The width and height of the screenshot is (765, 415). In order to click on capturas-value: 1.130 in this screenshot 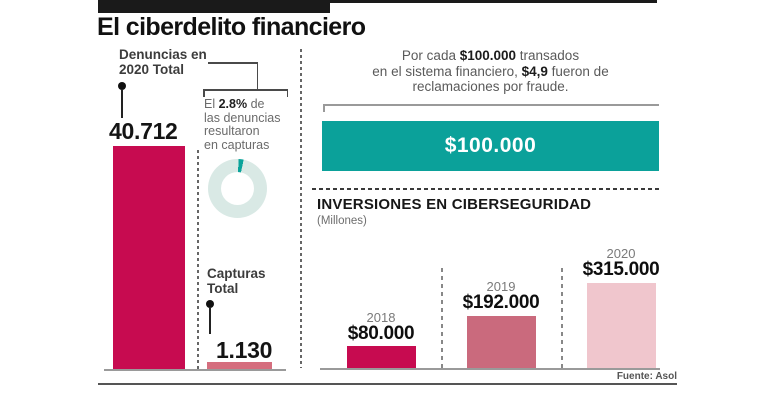, I will do `click(244, 350)`.